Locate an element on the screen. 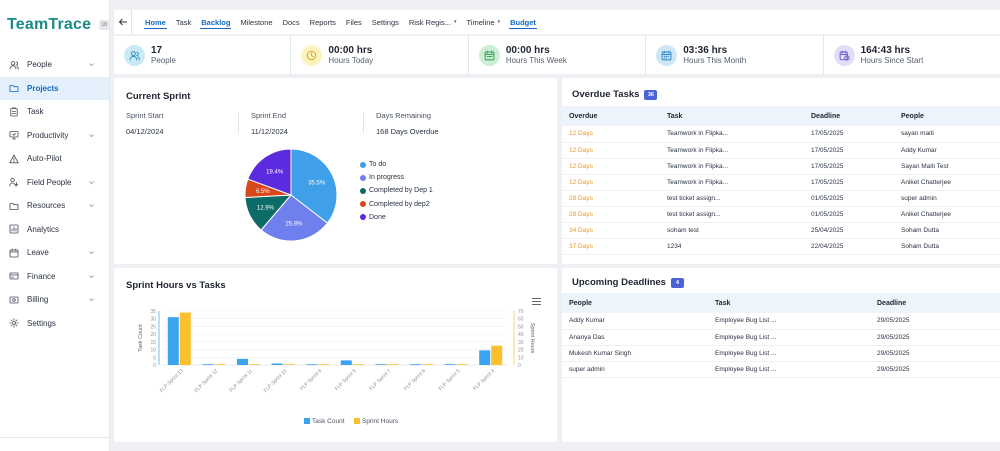 The height and width of the screenshot is (451, 1000). legend-item: Completed by dep2 is located at coordinates (396, 204).